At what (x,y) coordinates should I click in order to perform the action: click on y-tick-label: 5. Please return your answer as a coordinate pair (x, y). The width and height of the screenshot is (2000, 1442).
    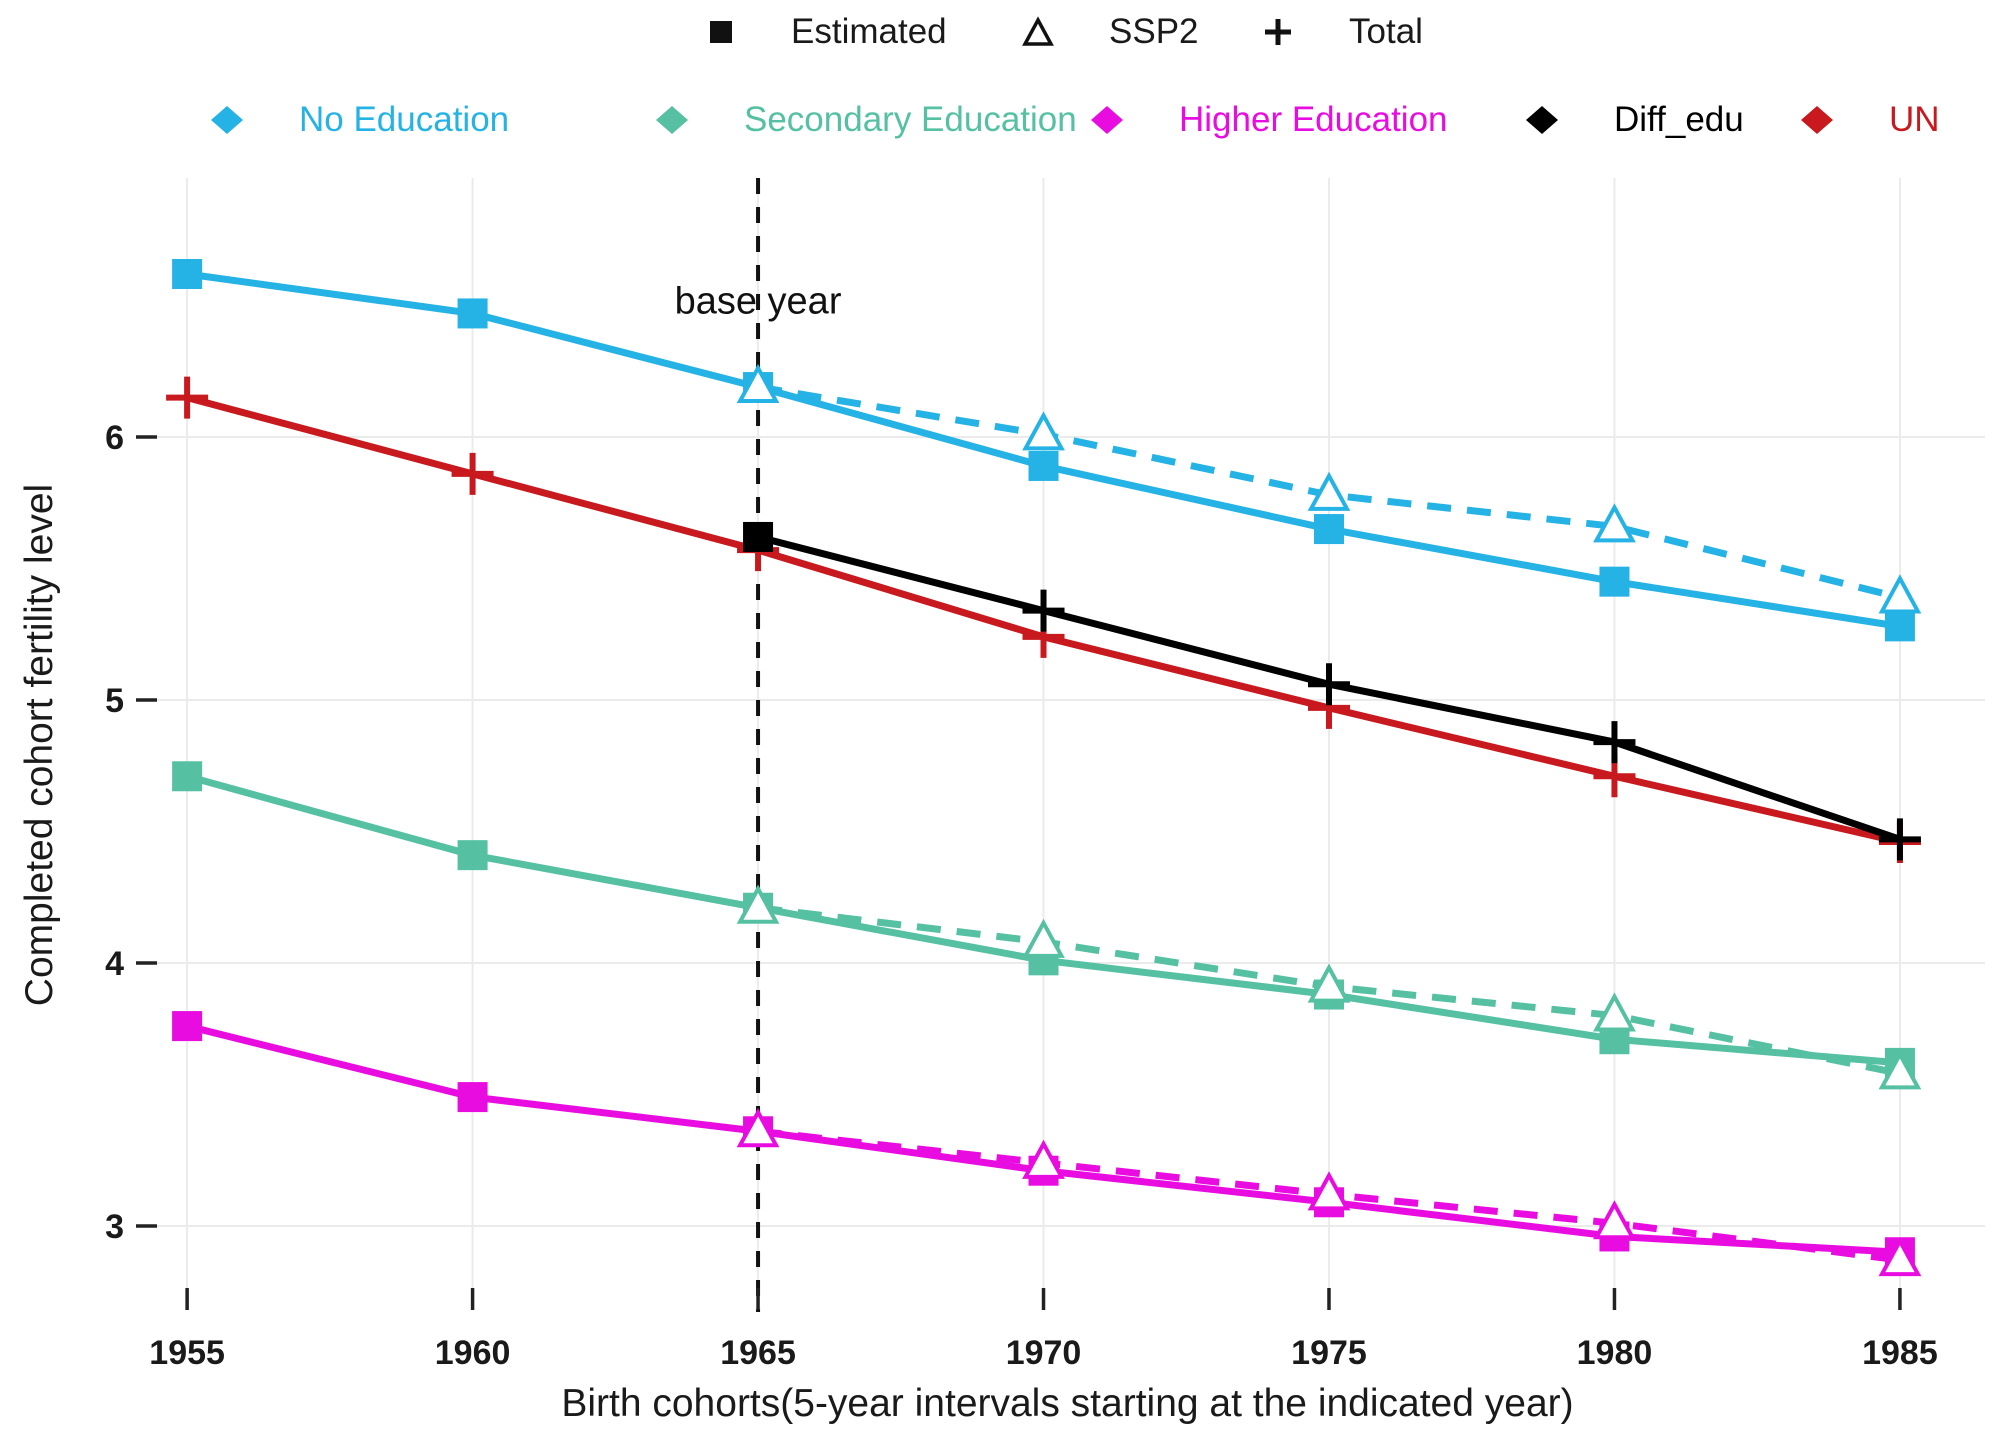
    Looking at the image, I should click on (114, 701).